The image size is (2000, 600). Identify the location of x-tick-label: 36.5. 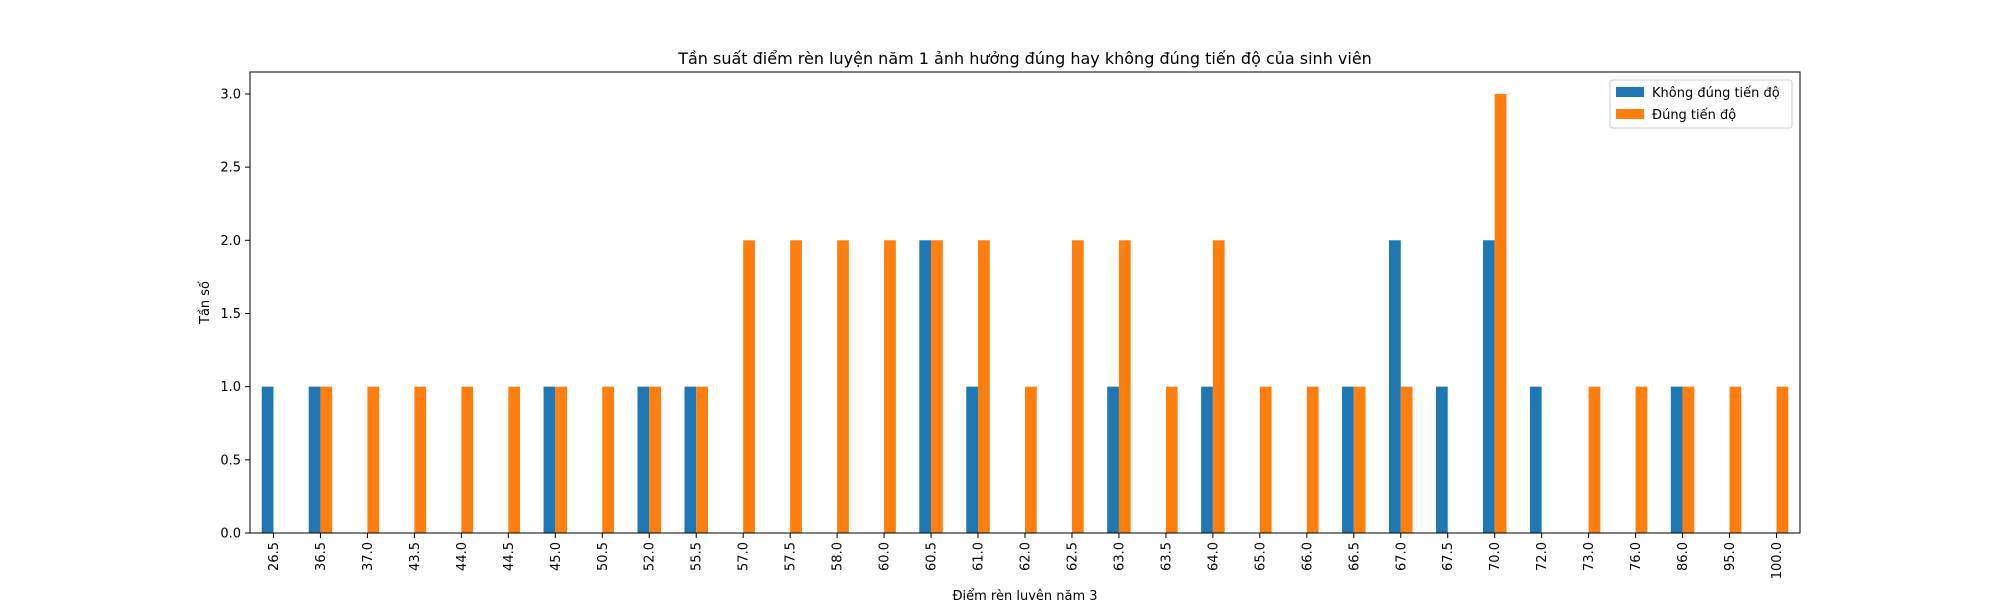
(321, 556).